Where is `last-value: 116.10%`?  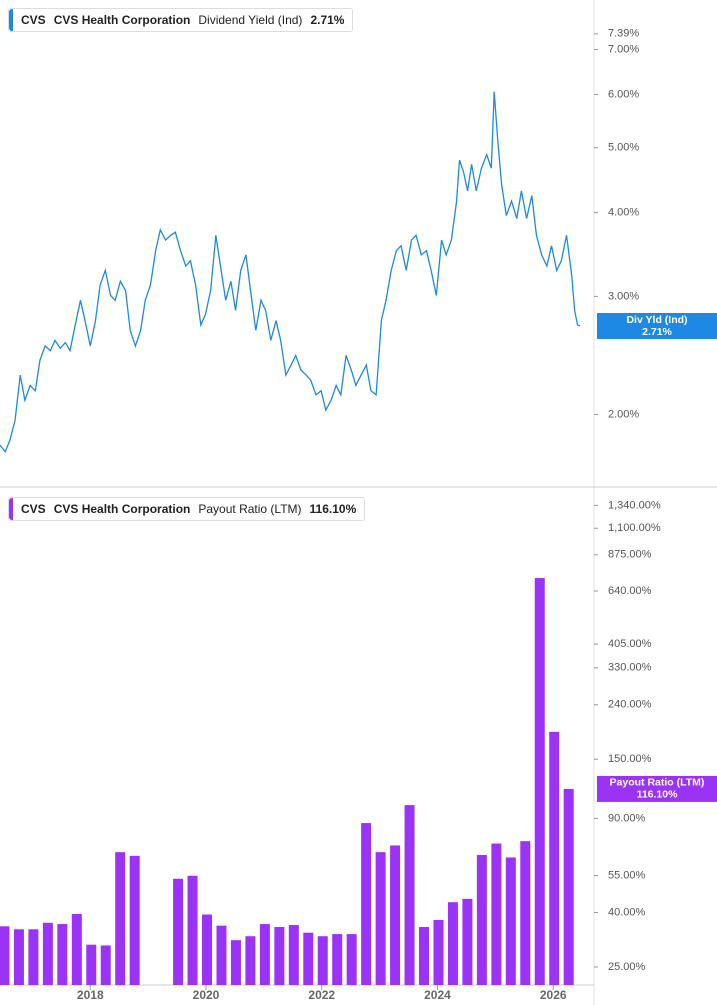
last-value: 116.10% is located at coordinates (333, 509).